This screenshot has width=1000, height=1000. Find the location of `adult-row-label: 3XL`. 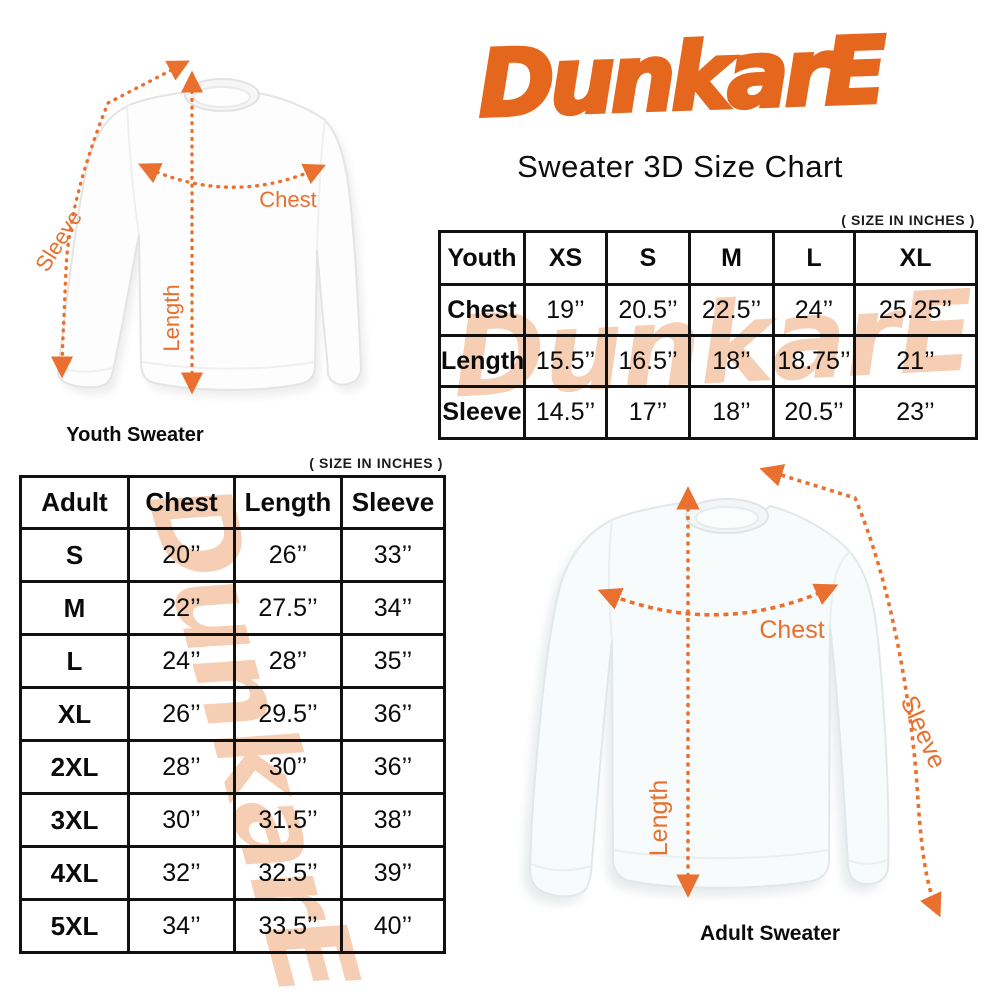

adult-row-label: 3XL is located at coordinates (74, 820).